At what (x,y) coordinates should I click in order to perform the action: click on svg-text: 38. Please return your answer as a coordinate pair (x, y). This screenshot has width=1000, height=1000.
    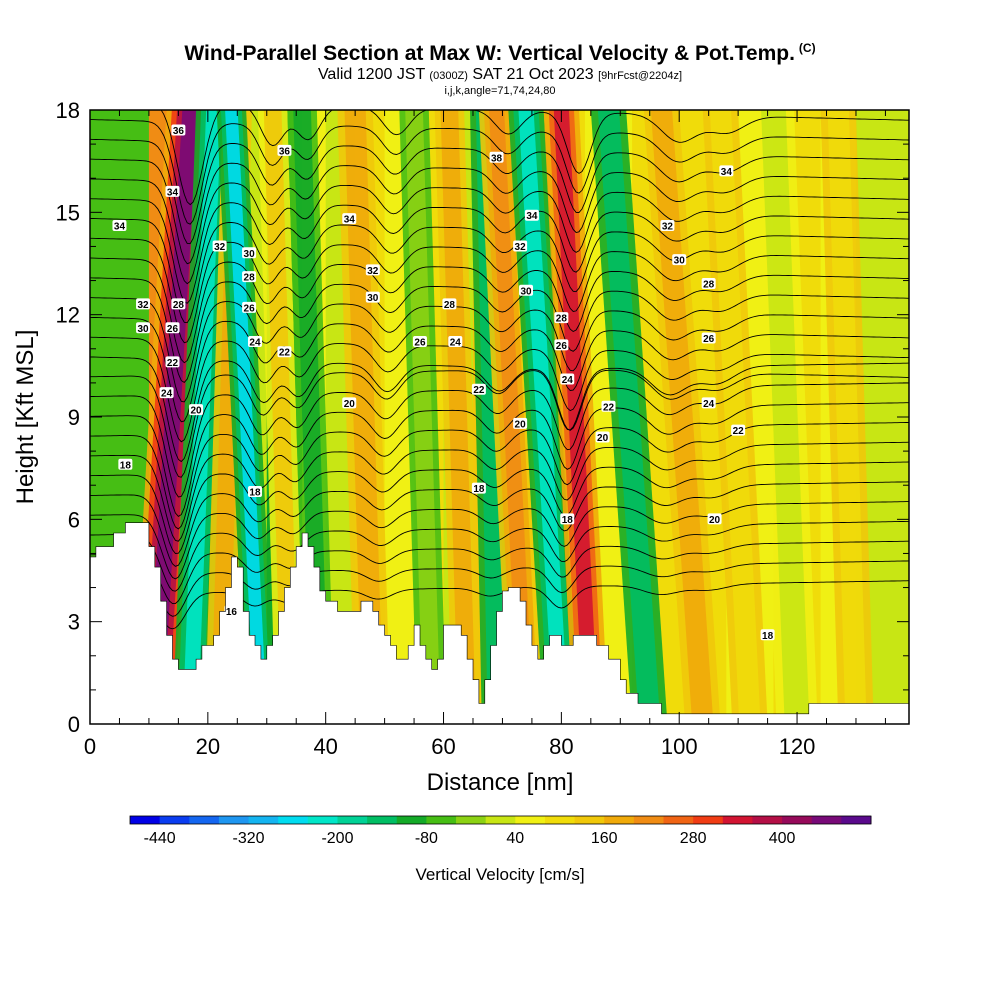
    Looking at the image, I should click on (497, 158).